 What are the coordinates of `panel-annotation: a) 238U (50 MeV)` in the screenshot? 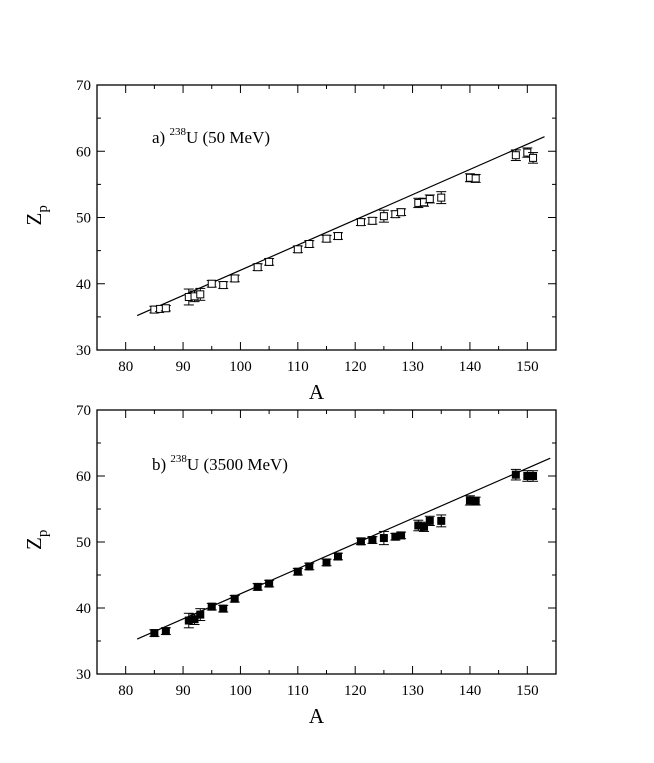 It's located at (211, 136).